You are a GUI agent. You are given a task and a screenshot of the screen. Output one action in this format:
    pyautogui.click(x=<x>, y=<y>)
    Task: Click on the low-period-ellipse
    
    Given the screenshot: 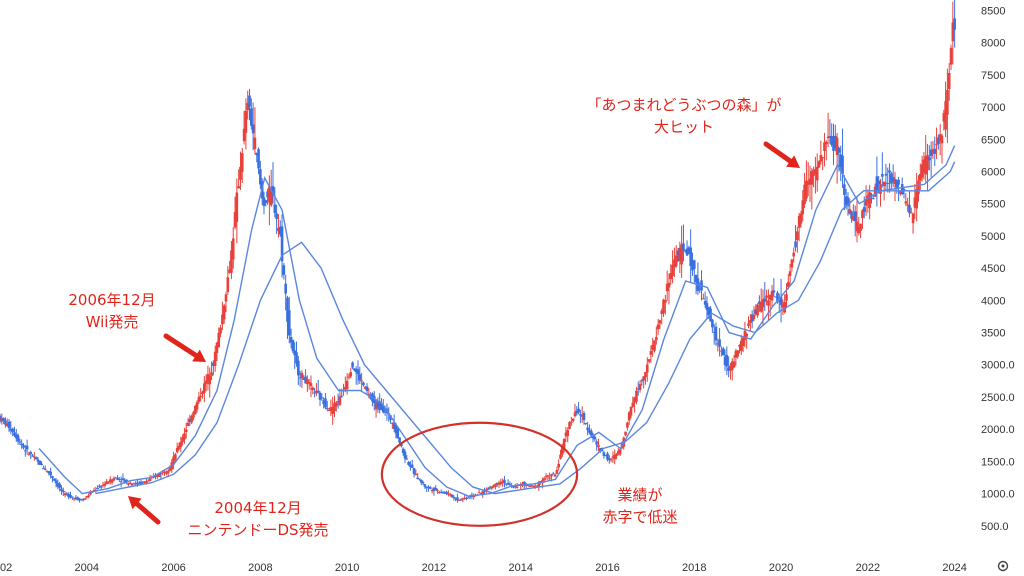 What is the action you would take?
    pyautogui.click(x=479, y=474)
    